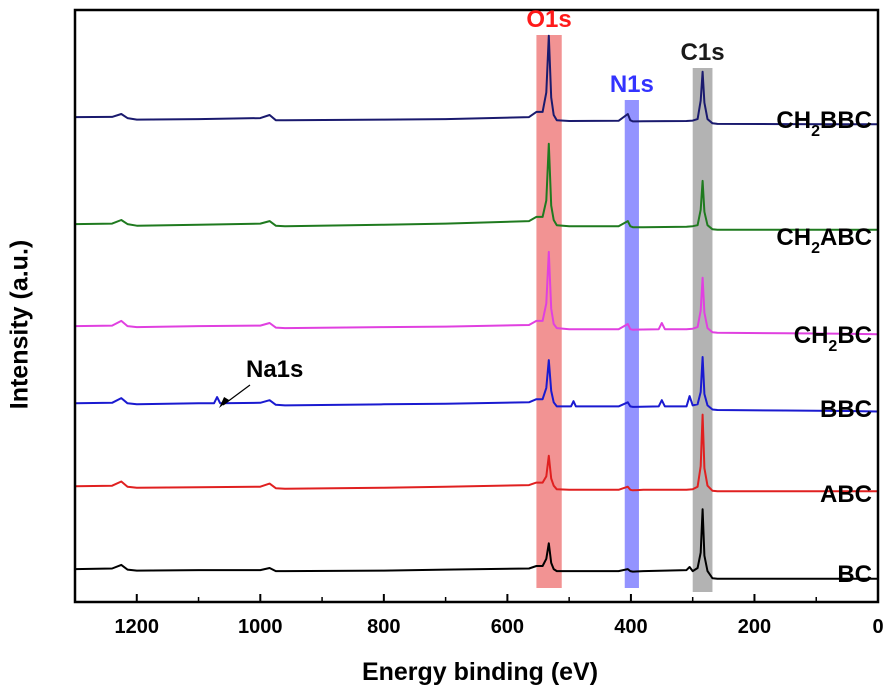 The image size is (886, 698). Describe the element at coordinates (833, 338) in the screenshot. I see `series-label-ch2bc: CH2BC` at that location.